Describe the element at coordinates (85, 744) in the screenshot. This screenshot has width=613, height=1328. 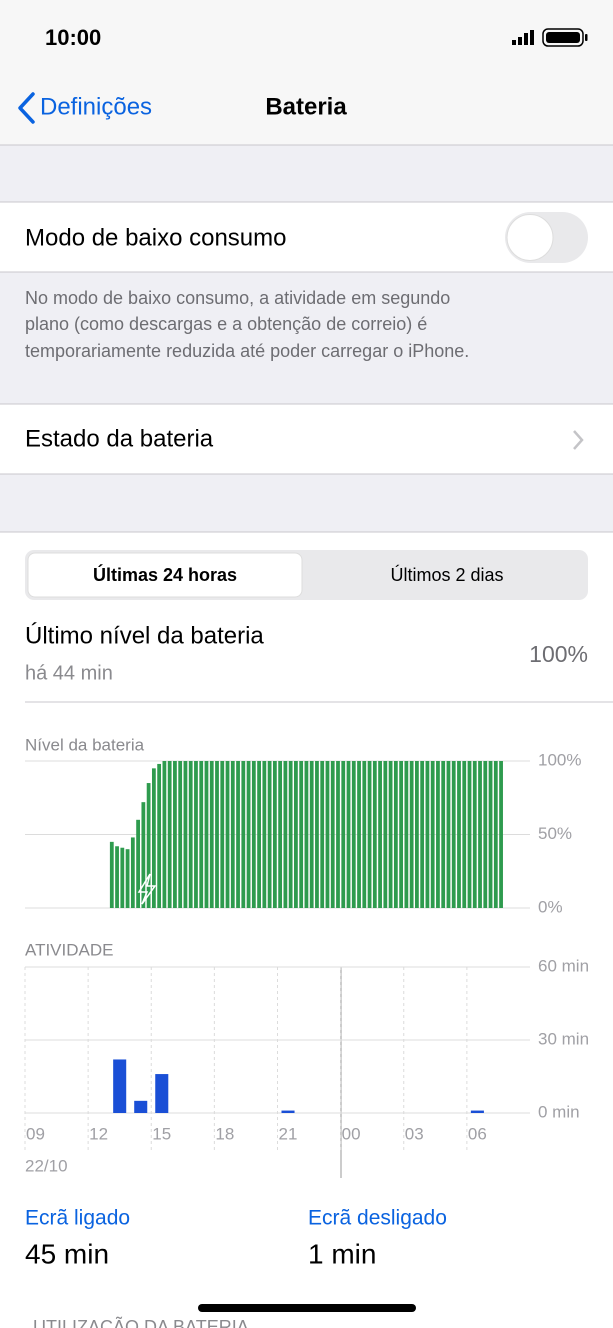
I see `chart-title: Nível da bateria` at that location.